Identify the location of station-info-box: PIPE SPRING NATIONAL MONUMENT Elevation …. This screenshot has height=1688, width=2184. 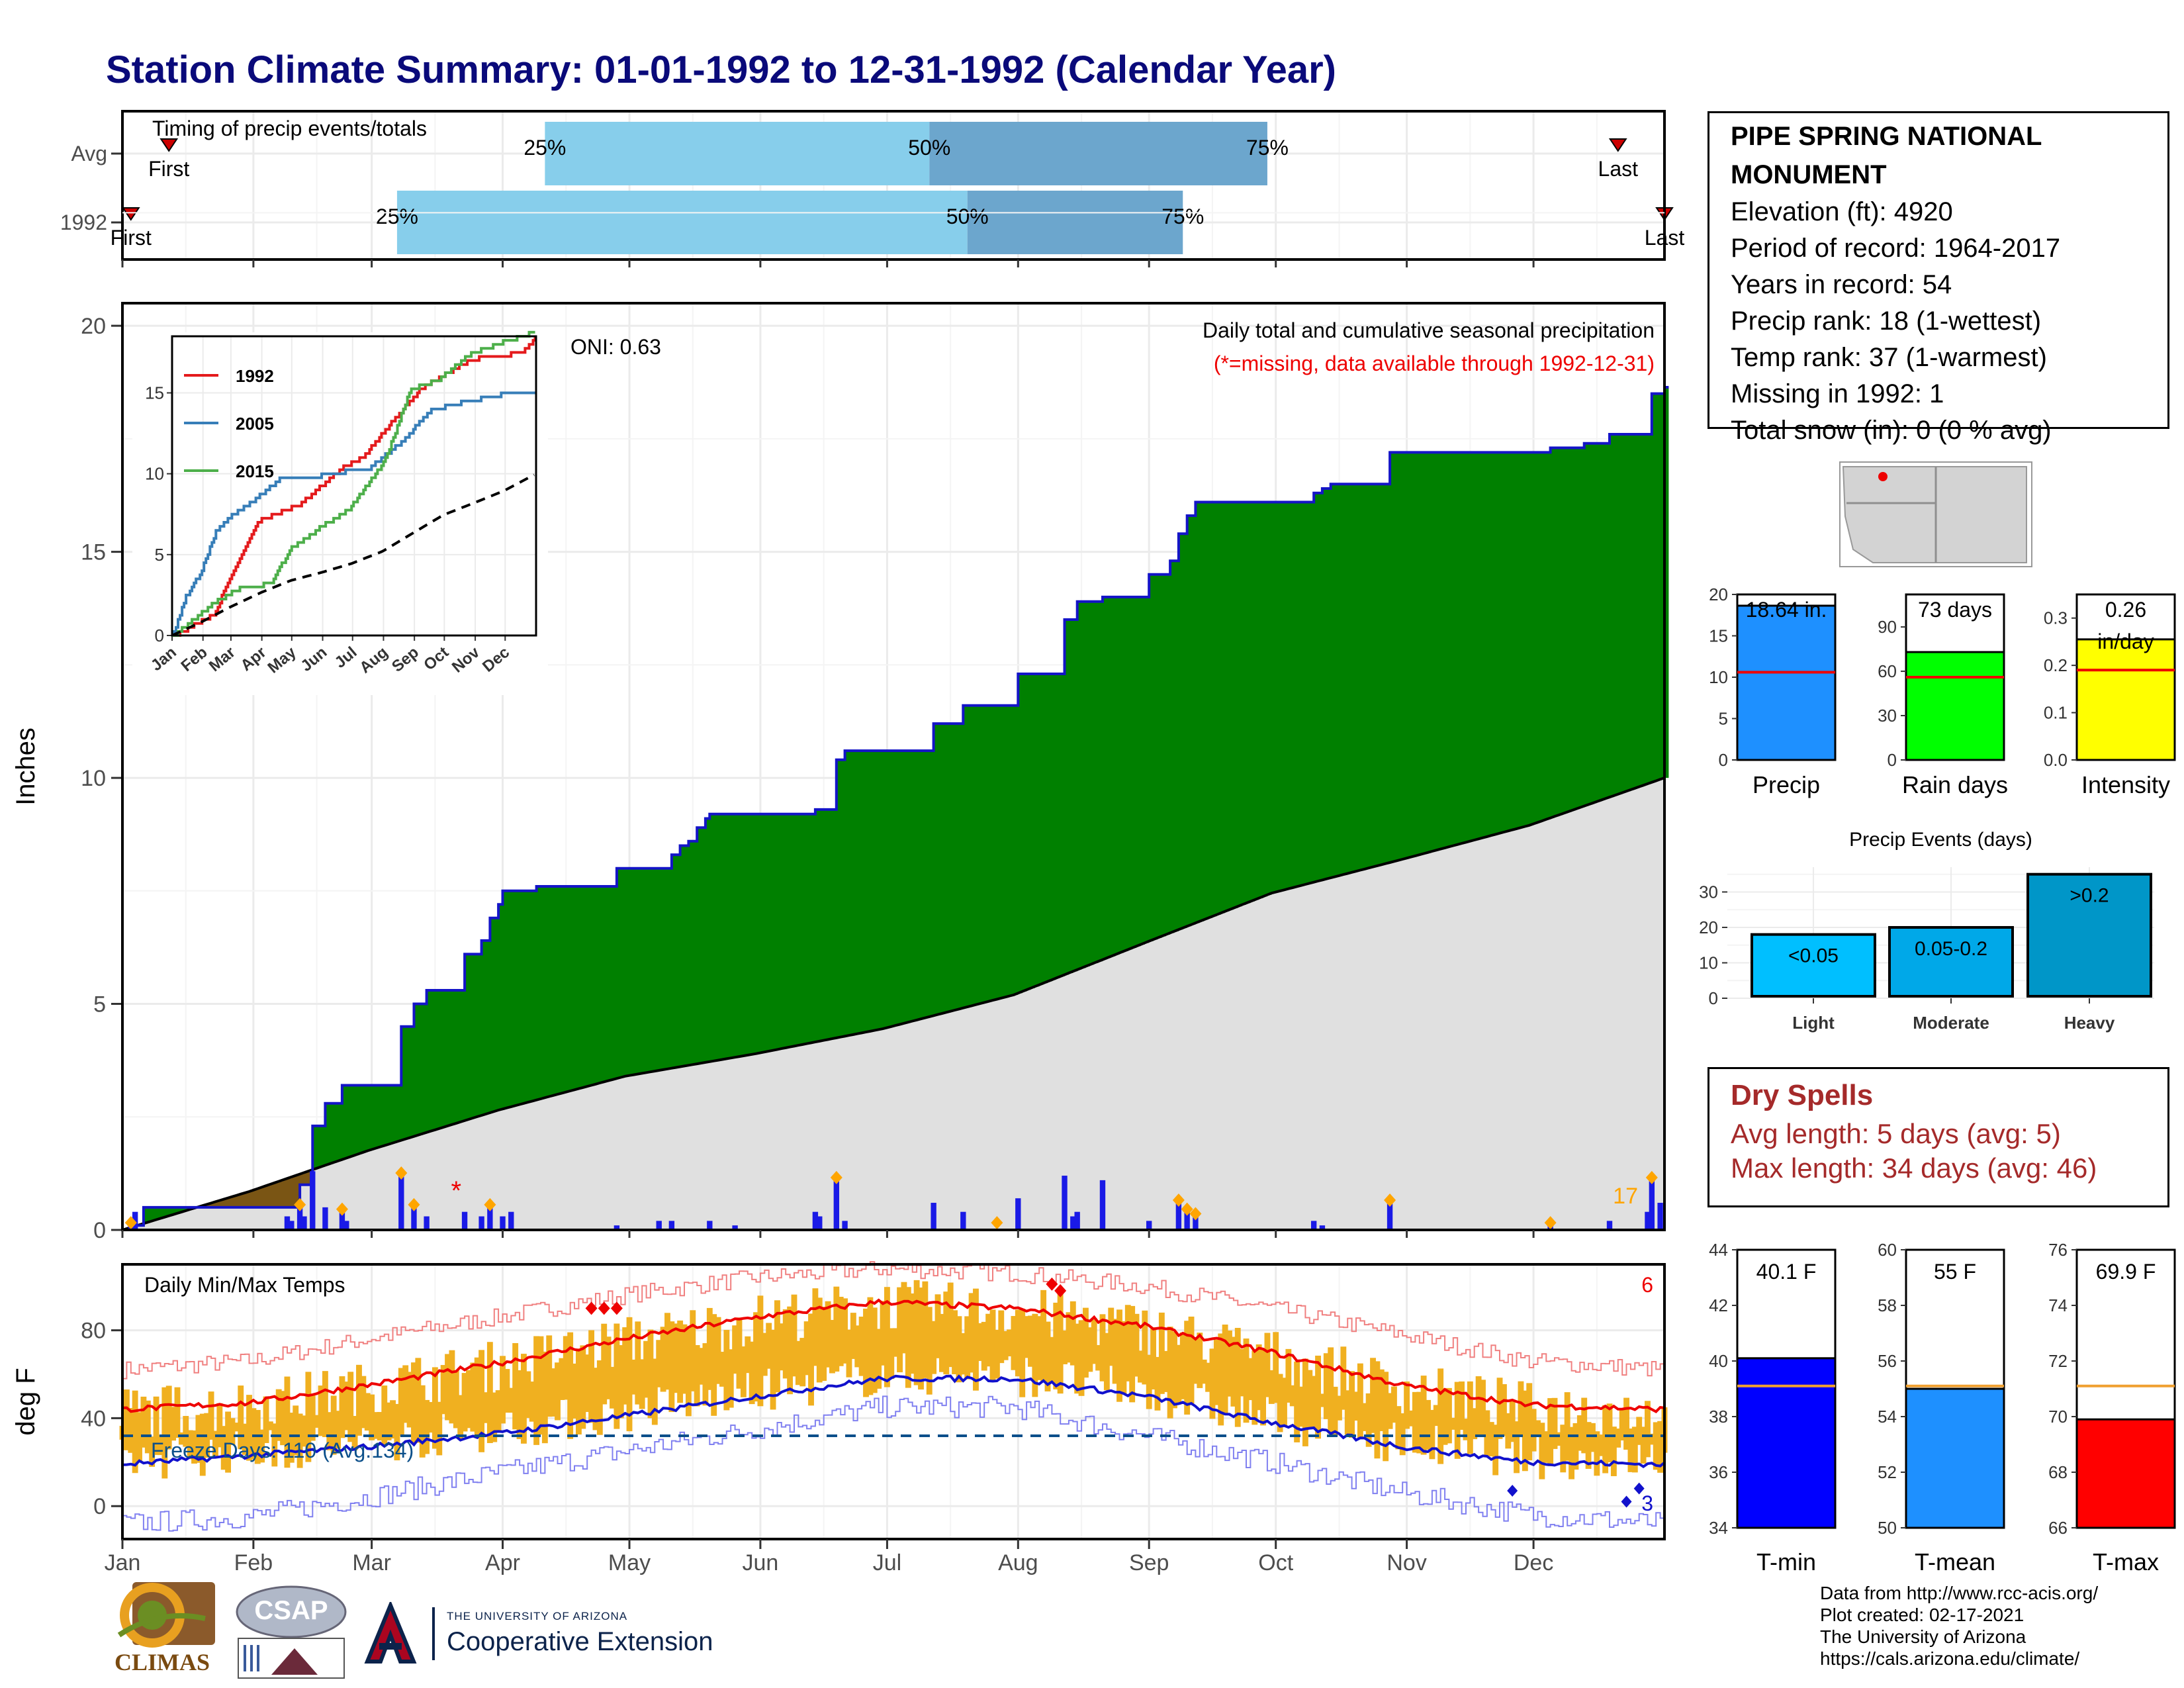
(1938, 278).